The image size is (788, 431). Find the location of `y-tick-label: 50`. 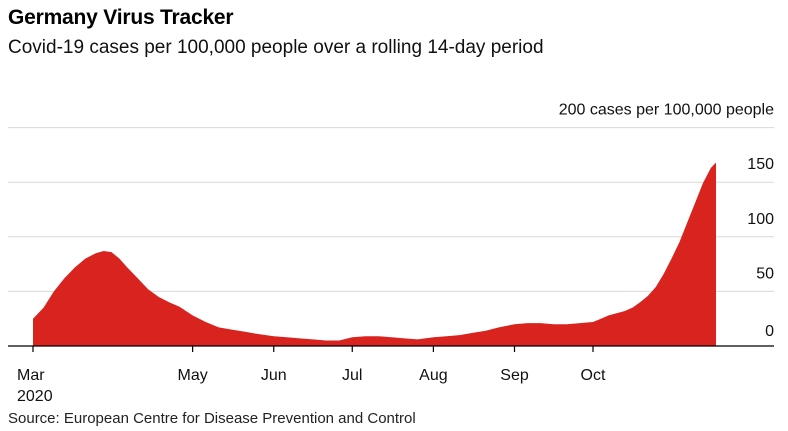

y-tick-label: 50 is located at coordinates (765, 273).